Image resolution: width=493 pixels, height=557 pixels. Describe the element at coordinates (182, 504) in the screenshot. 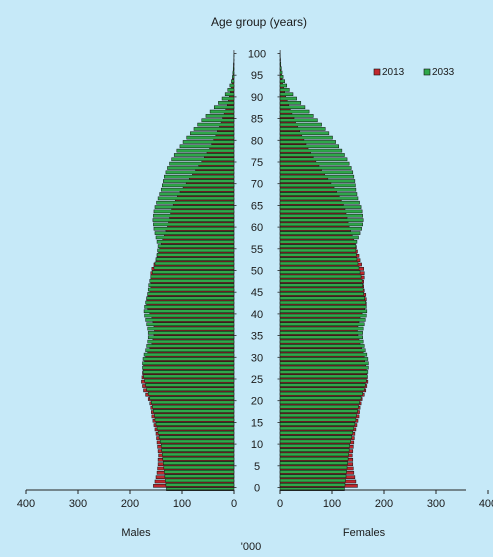

I see `x-tick-label-males-100: 100` at that location.